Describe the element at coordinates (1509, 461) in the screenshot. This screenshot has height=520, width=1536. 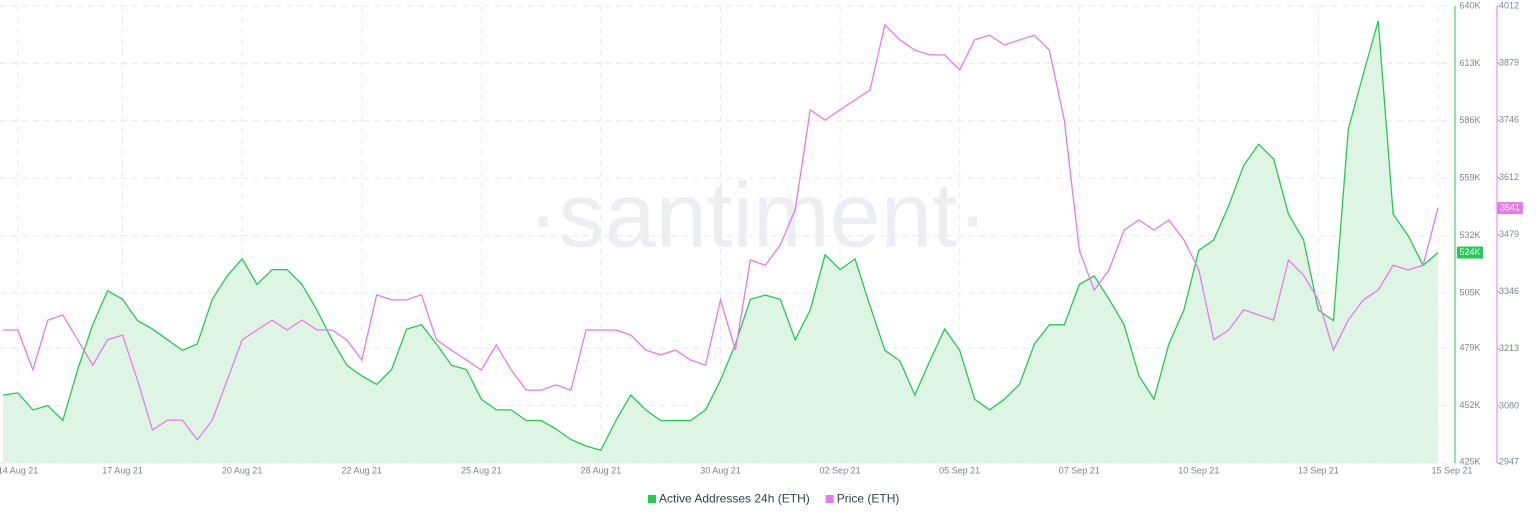
I see `y2-tick-label: 2947` at that location.